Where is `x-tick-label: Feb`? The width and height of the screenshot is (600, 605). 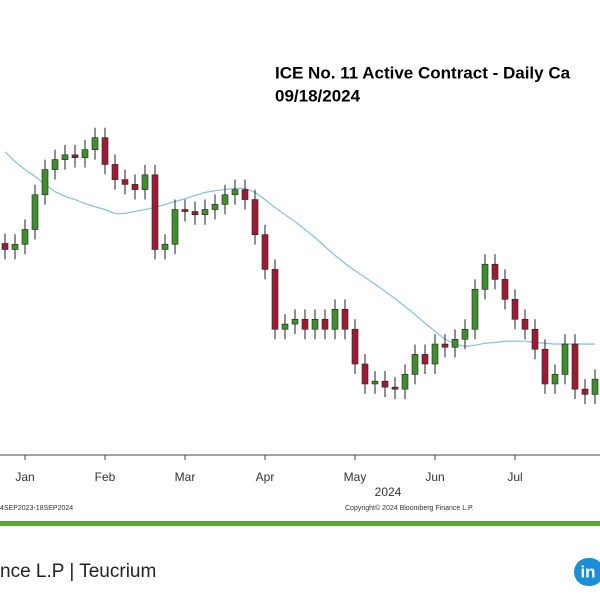 x-tick-label: Feb is located at coordinates (105, 477).